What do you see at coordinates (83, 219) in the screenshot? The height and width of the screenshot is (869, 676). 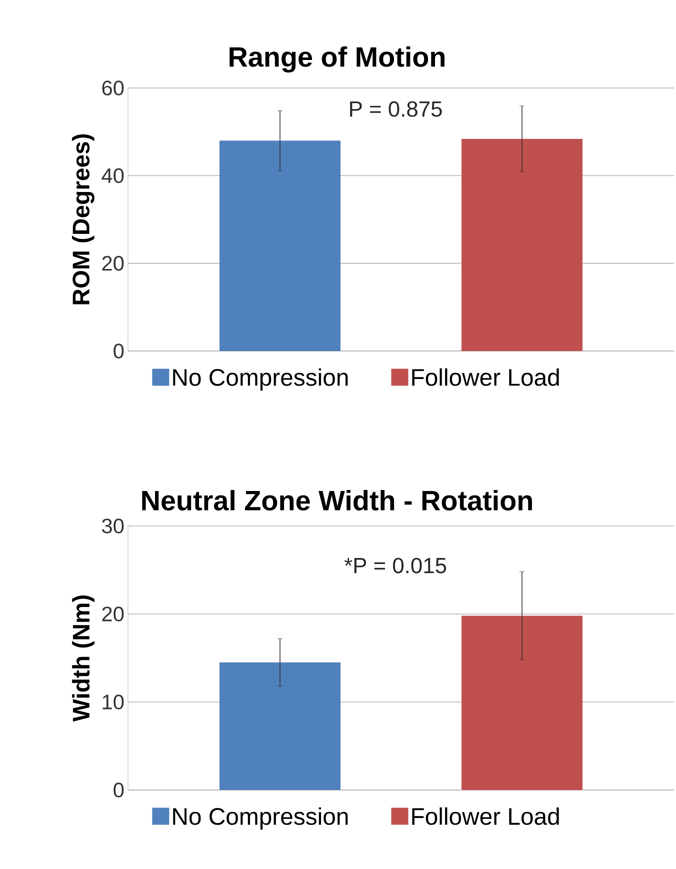 I see `y-axis-title: ROM (Degrees)` at bounding box center [83, 219].